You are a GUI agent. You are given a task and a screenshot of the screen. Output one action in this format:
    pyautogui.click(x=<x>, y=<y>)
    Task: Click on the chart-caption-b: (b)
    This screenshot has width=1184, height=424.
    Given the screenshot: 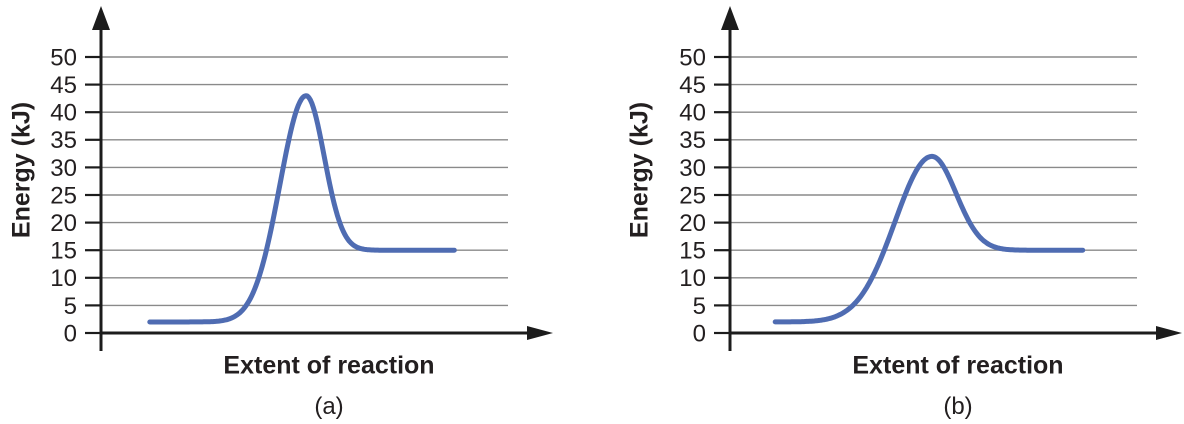 What is the action you would take?
    pyautogui.click(x=958, y=406)
    